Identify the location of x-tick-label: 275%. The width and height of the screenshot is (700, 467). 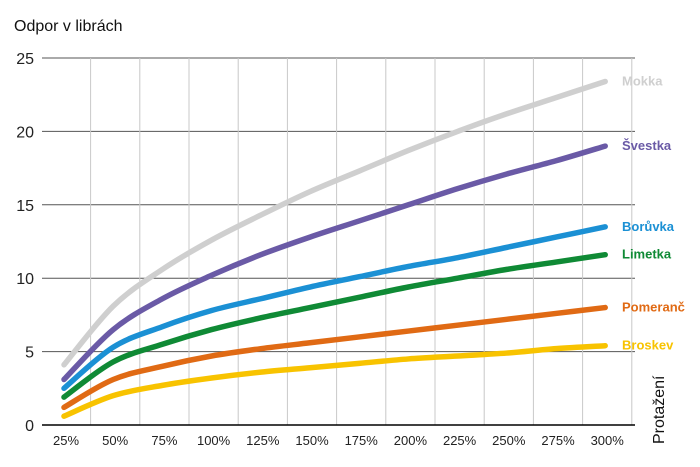
(558, 440).